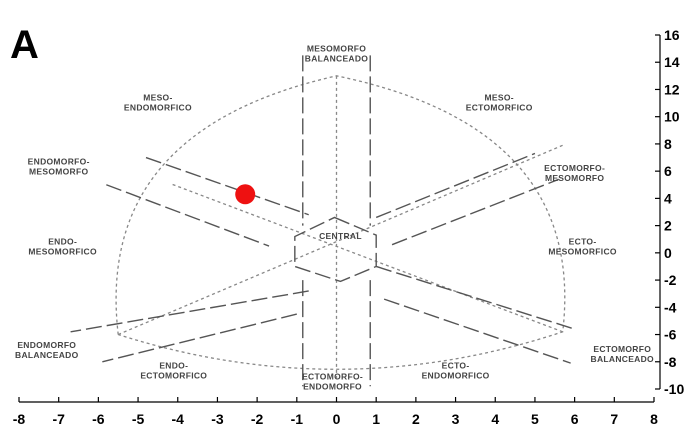  Describe the element at coordinates (575, 419) in the screenshot. I see `x-tick-label-14: 6` at that location.